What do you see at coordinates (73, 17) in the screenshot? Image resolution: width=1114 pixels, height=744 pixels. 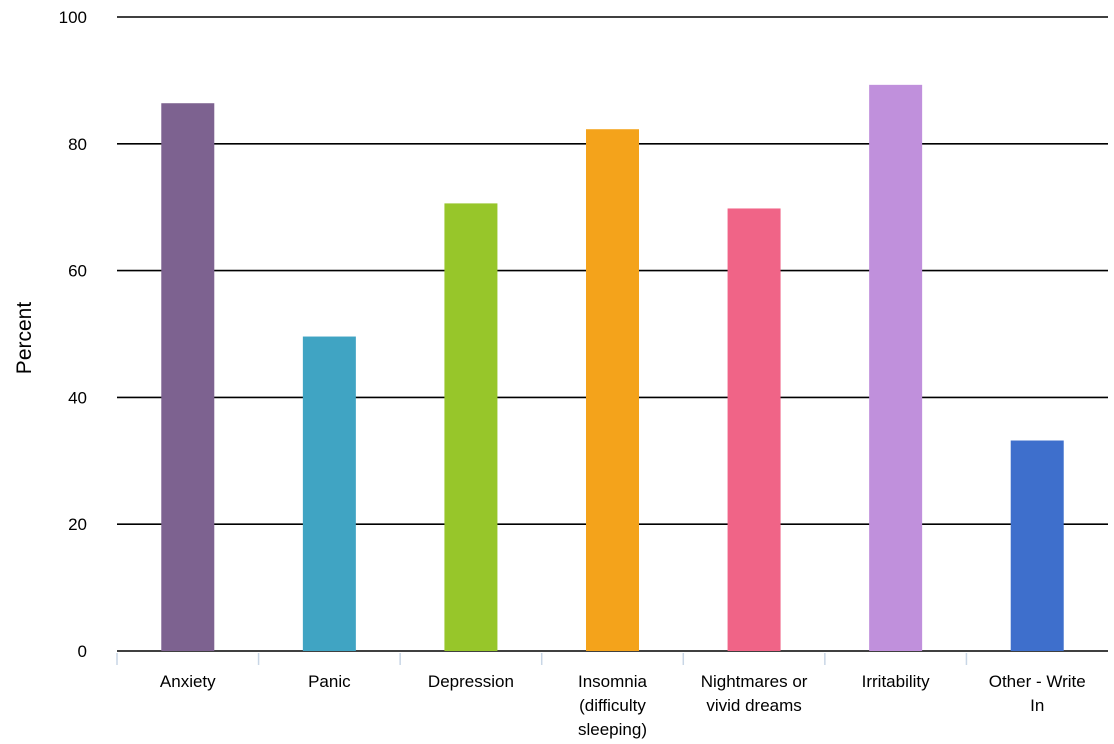 I see `y-tick-label: 100` at bounding box center [73, 17].